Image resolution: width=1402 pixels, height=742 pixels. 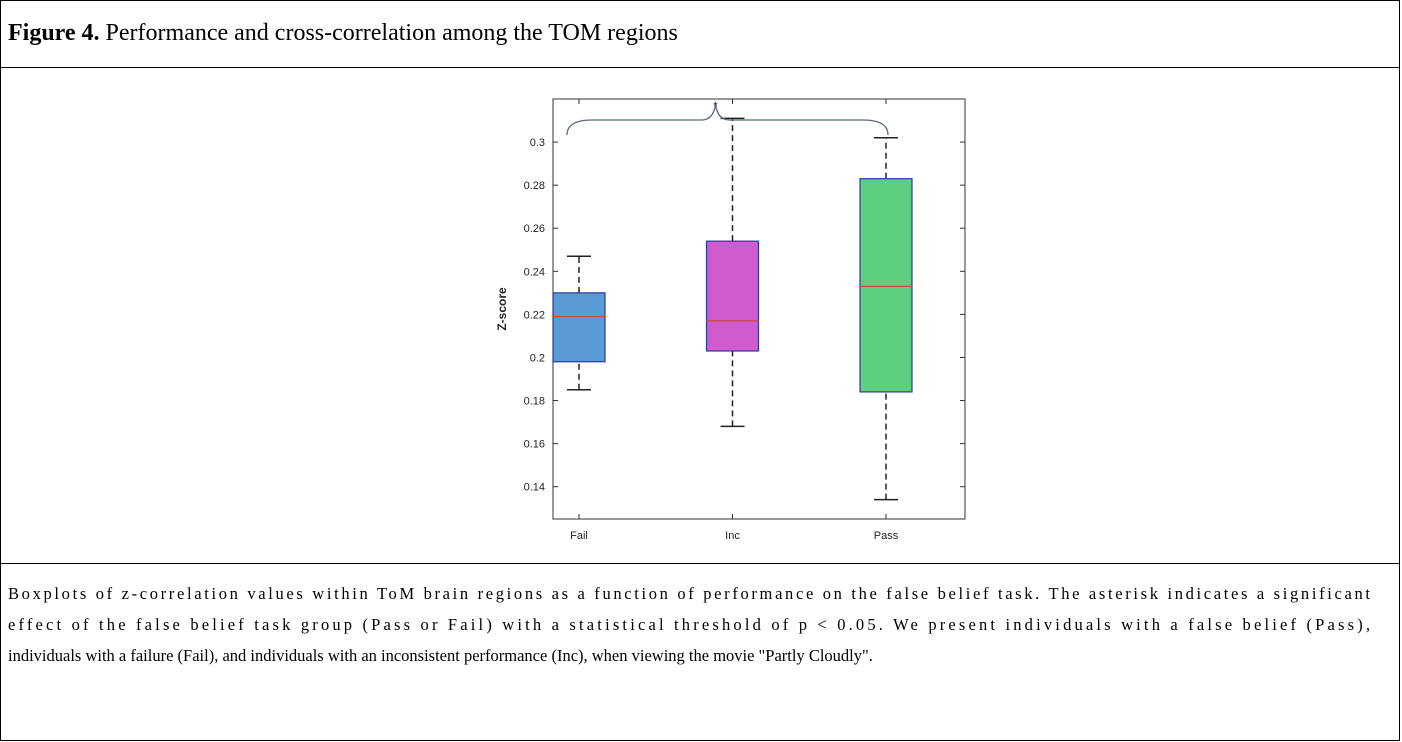 What do you see at coordinates (534, 229) in the screenshot?
I see `y-tick-label: 0.26` at bounding box center [534, 229].